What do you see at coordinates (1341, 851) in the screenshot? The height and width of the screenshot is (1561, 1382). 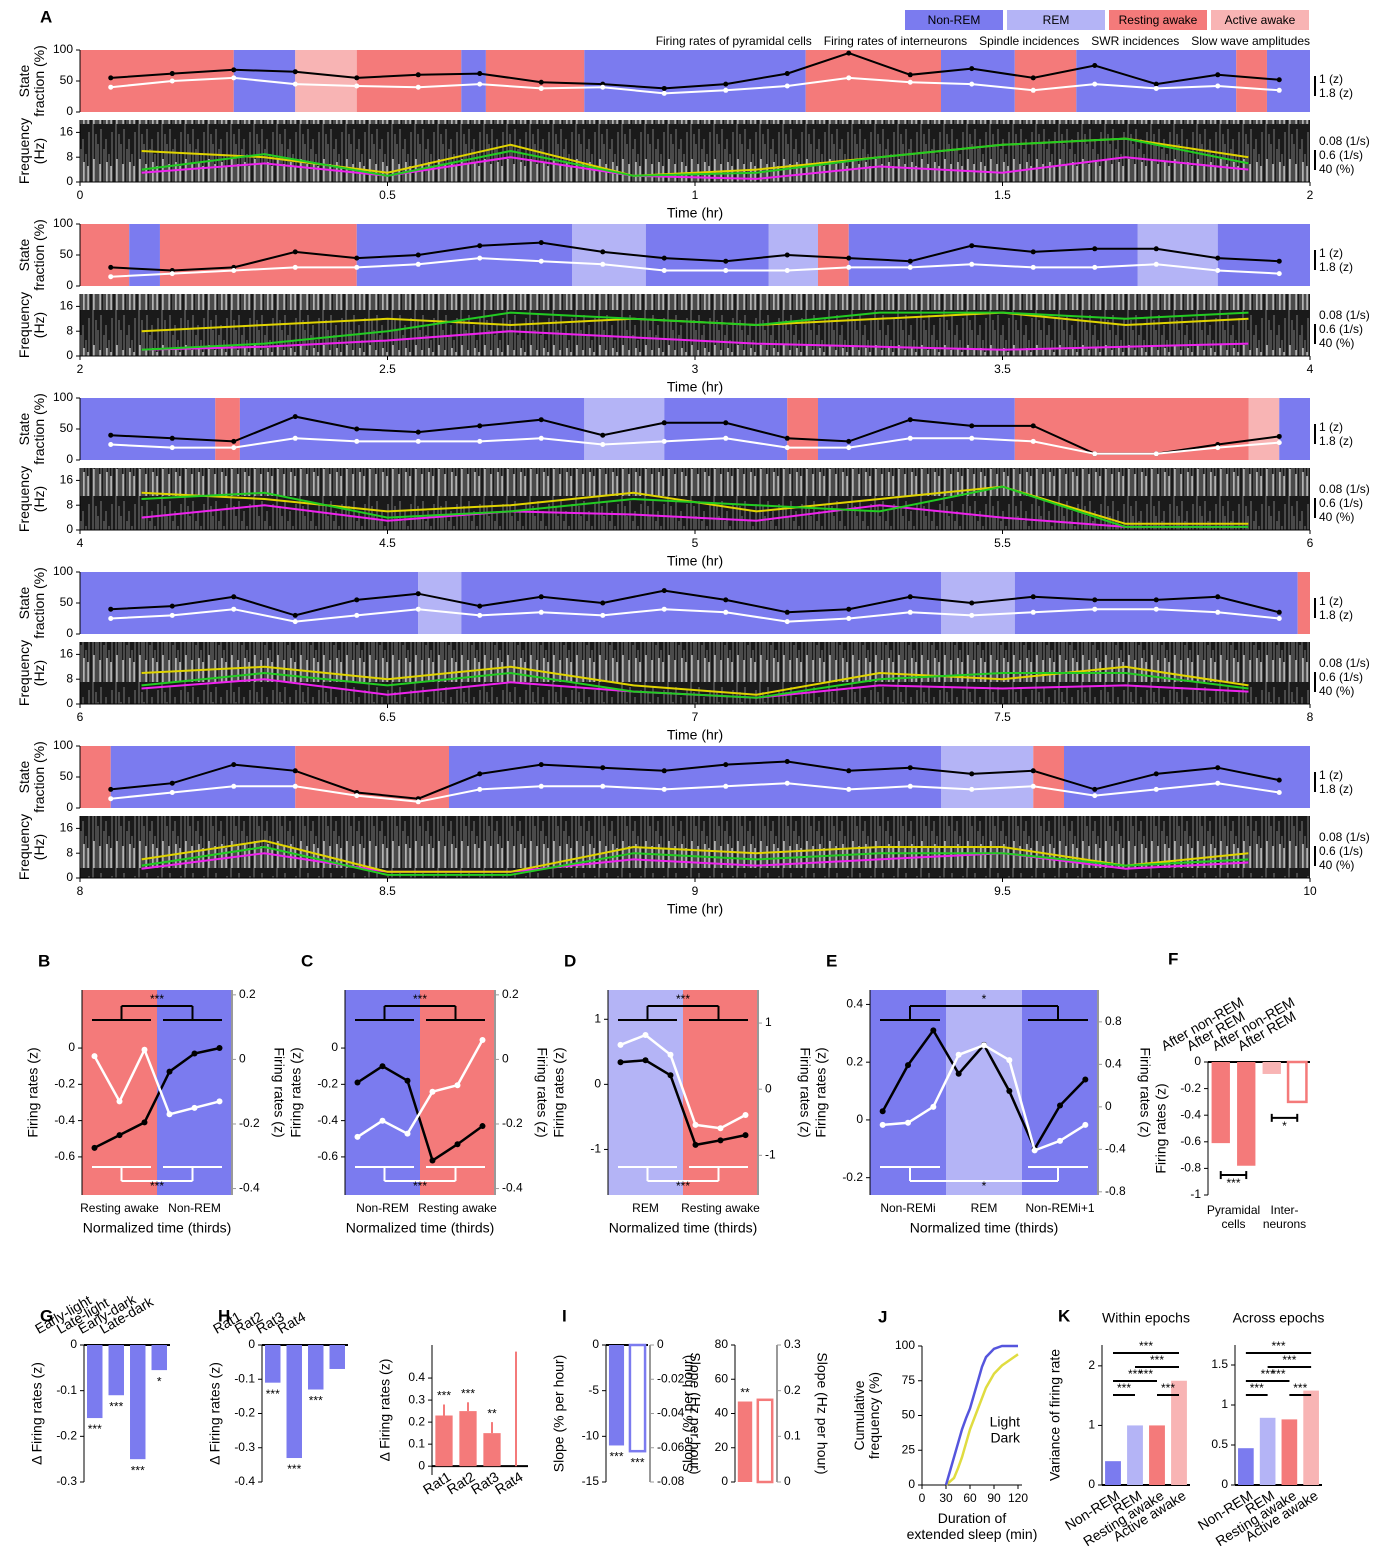 I see `scale-label: 0.6 (1/s)` at bounding box center [1341, 851].